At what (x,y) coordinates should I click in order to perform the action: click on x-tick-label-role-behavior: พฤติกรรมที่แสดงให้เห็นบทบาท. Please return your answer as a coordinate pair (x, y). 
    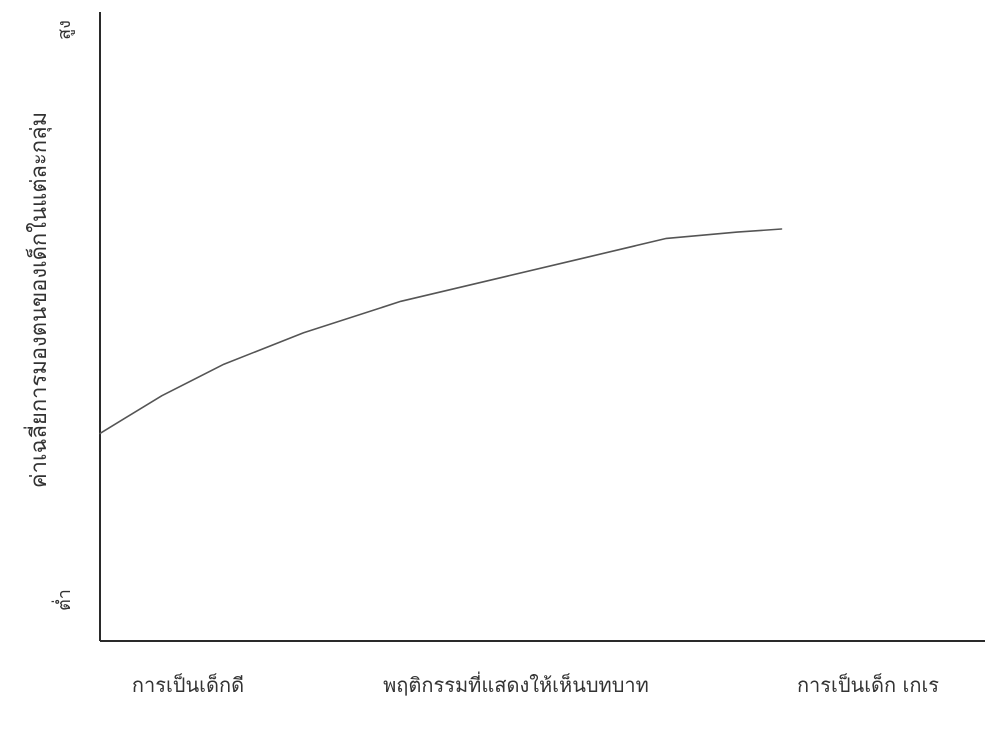
    Looking at the image, I should click on (516, 684).